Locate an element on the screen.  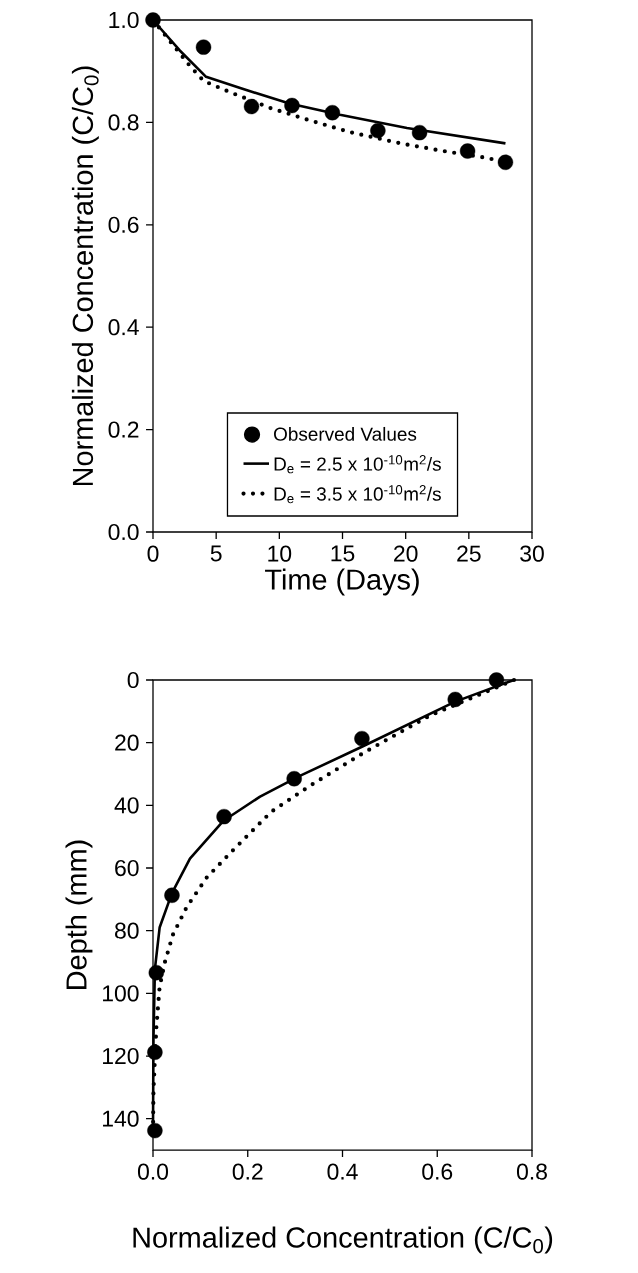
y-tick-label: 0.0 is located at coordinates (123, 532).